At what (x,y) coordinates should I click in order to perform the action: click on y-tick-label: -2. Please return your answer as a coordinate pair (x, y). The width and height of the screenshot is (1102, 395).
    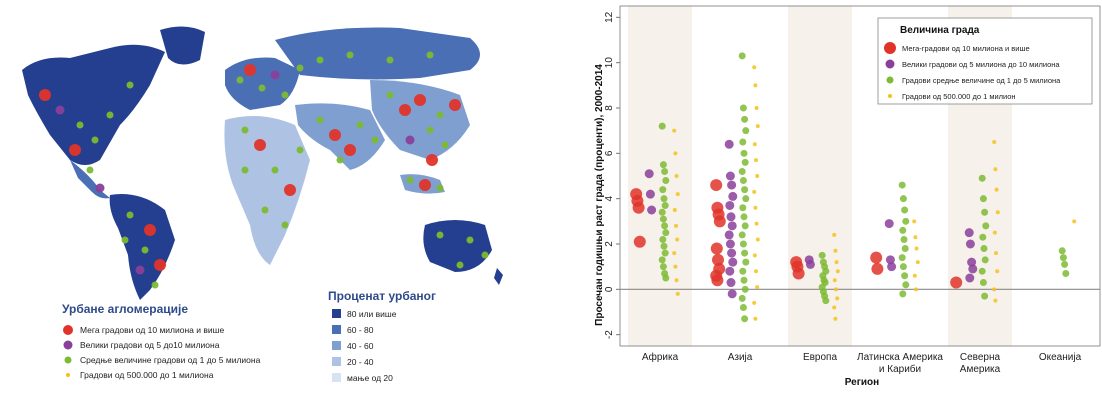
    Looking at the image, I should click on (609, 334).